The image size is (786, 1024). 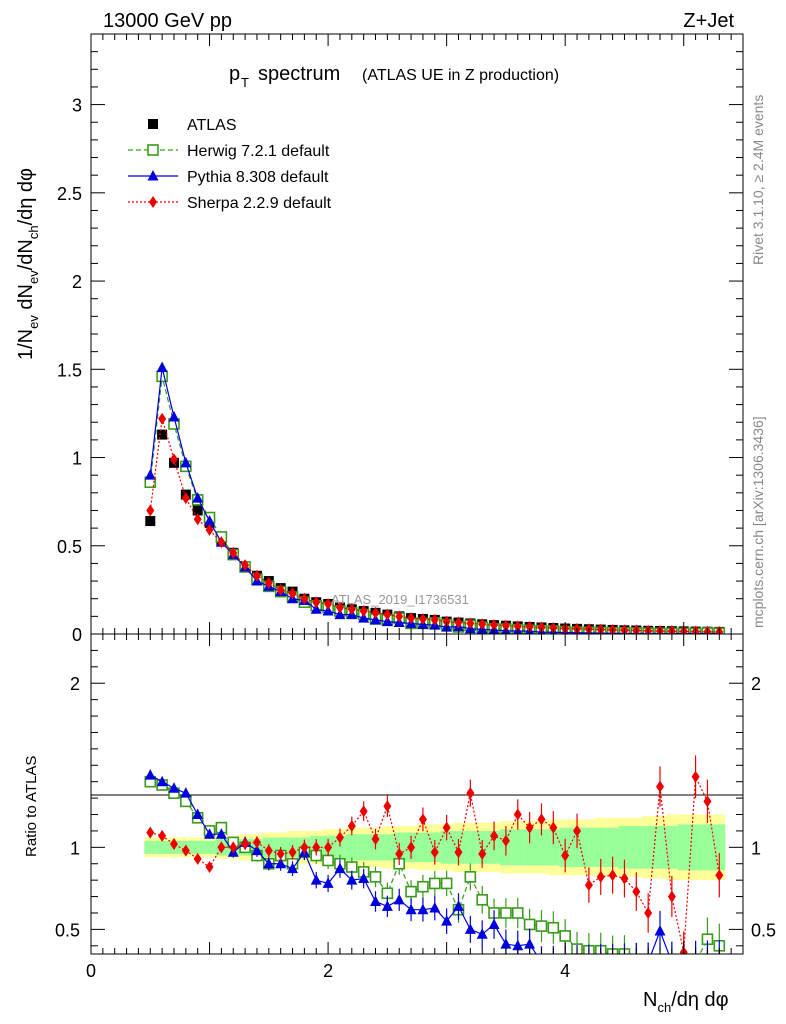 What do you see at coordinates (708, 21) in the screenshot?
I see `header-process-label: Z+Jet` at bounding box center [708, 21].